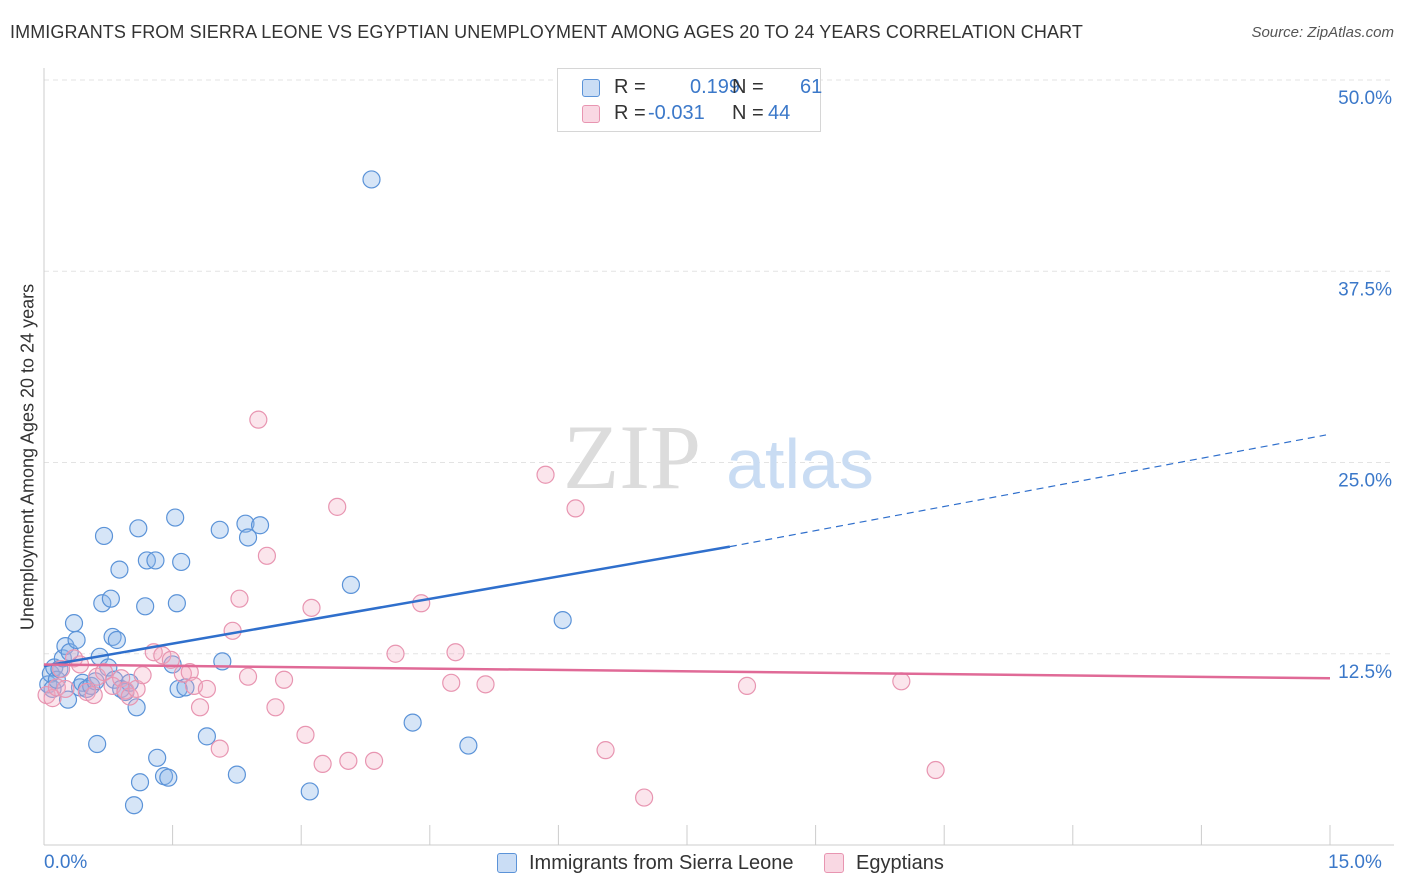  I want to click on y-tick-label: 37.5%, so click(1365, 289).